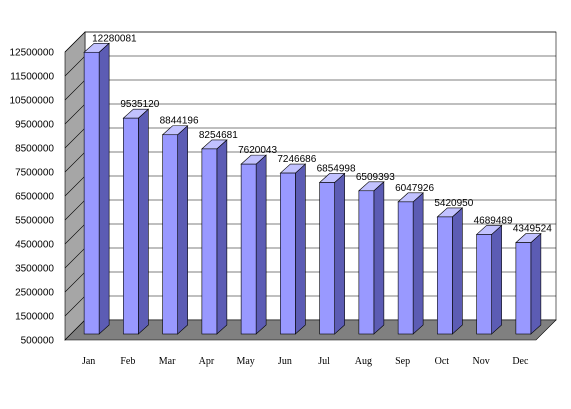 This screenshot has height=409, width=571. What do you see at coordinates (305, 361) in the screenshot?
I see `x-axis-ticks: Jan Feb Mar Apr May Jun Jul Aug Sep Oct Nov Dec` at bounding box center [305, 361].